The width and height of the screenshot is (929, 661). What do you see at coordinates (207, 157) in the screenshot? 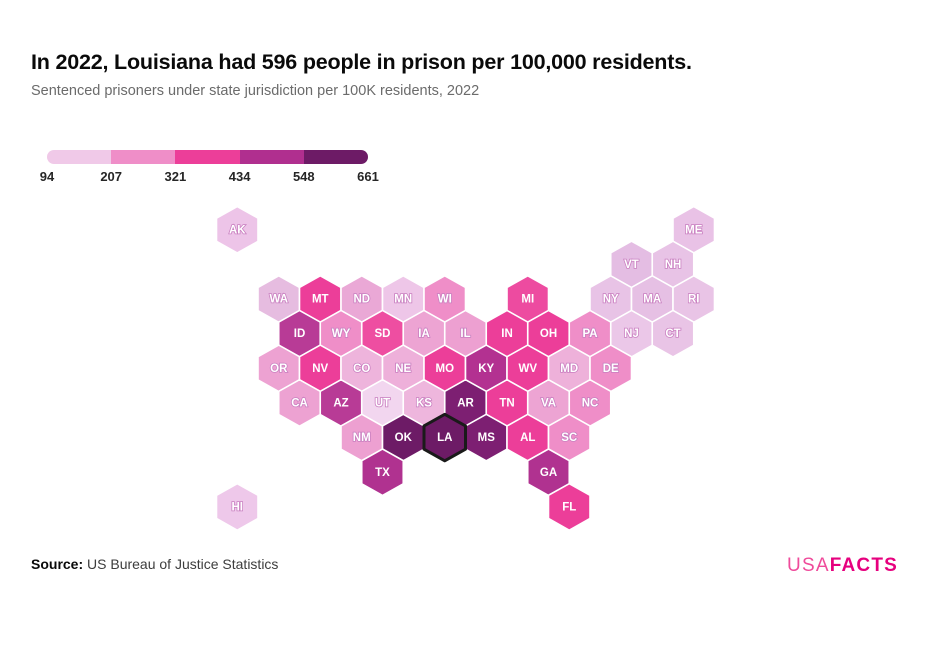
I see `legend-gradient-bar` at bounding box center [207, 157].